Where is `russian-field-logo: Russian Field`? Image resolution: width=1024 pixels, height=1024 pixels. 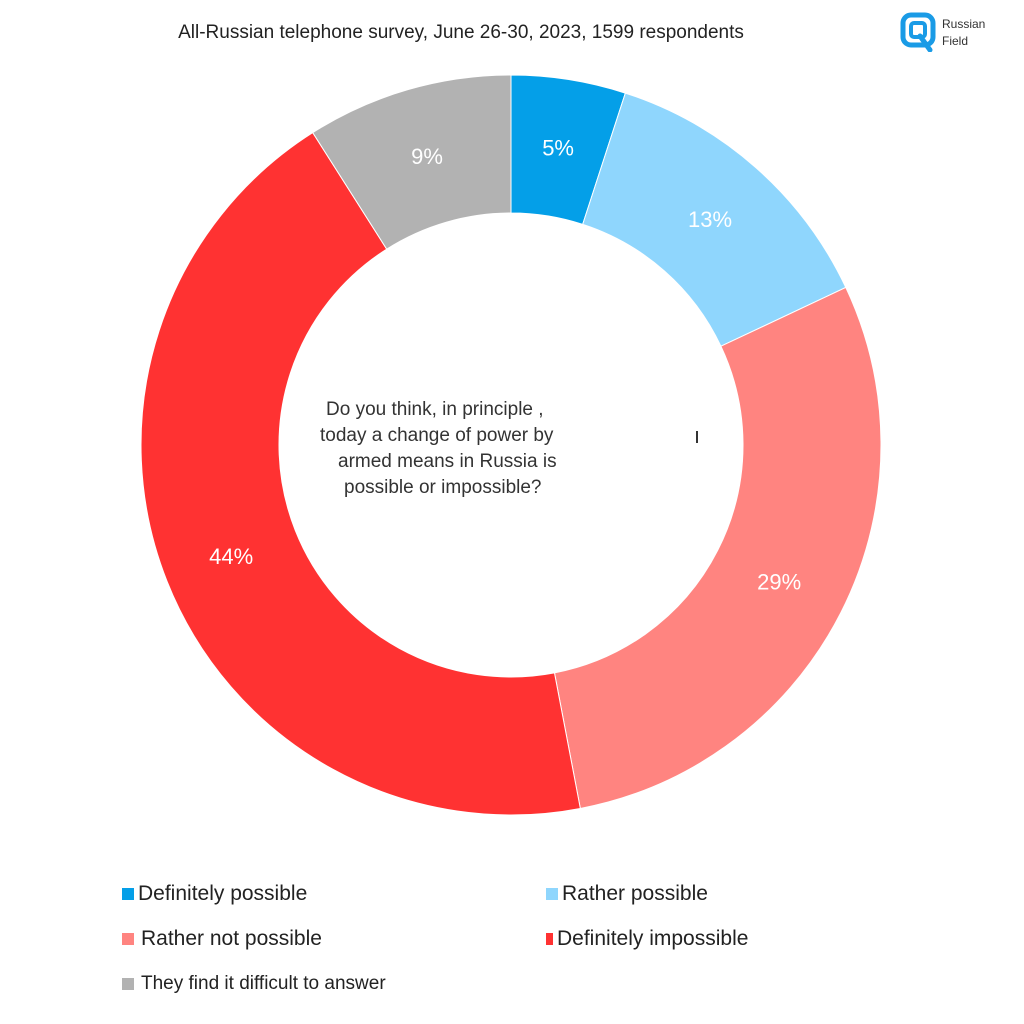 russian-field-logo: Russian Field is located at coordinates (955, 33).